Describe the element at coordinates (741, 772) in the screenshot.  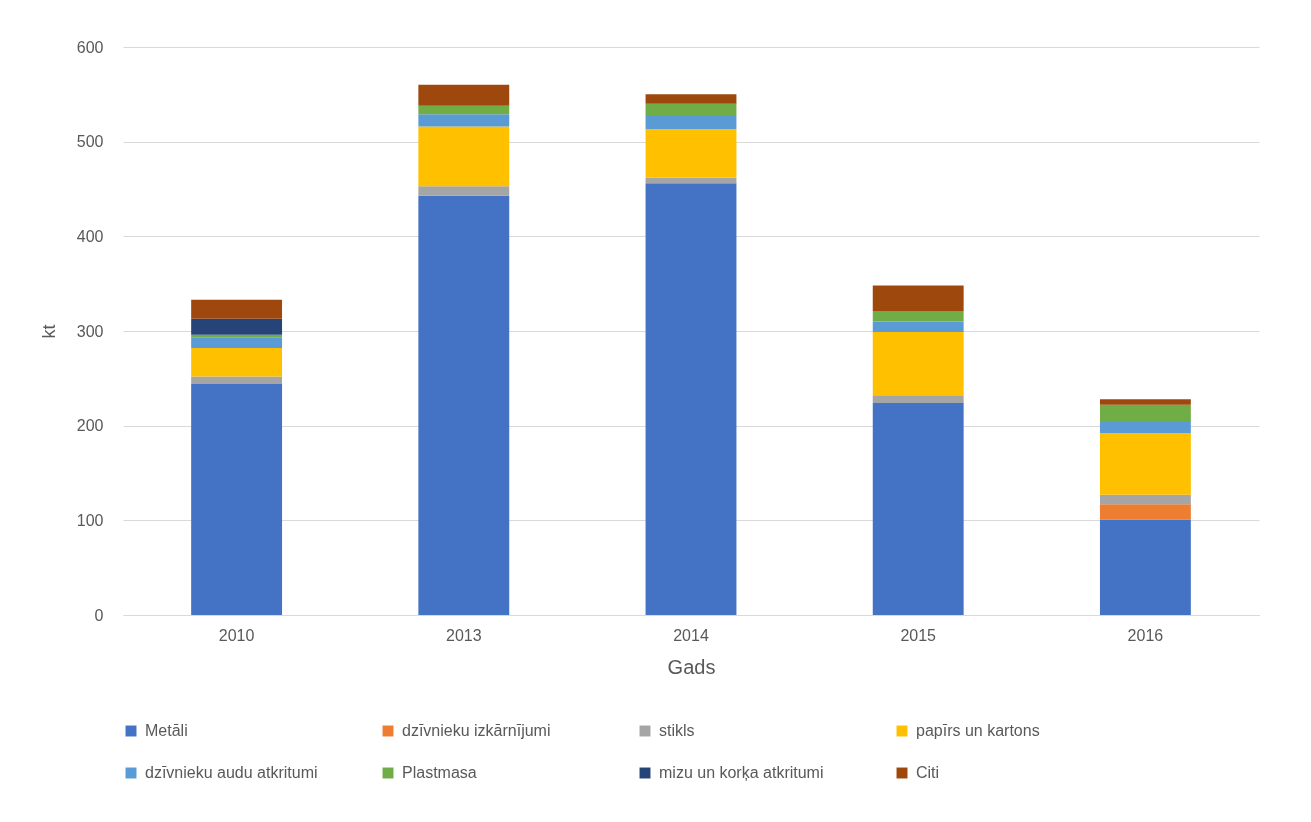
I see `legend-label: mizu un korķa atkritumi` at that location.